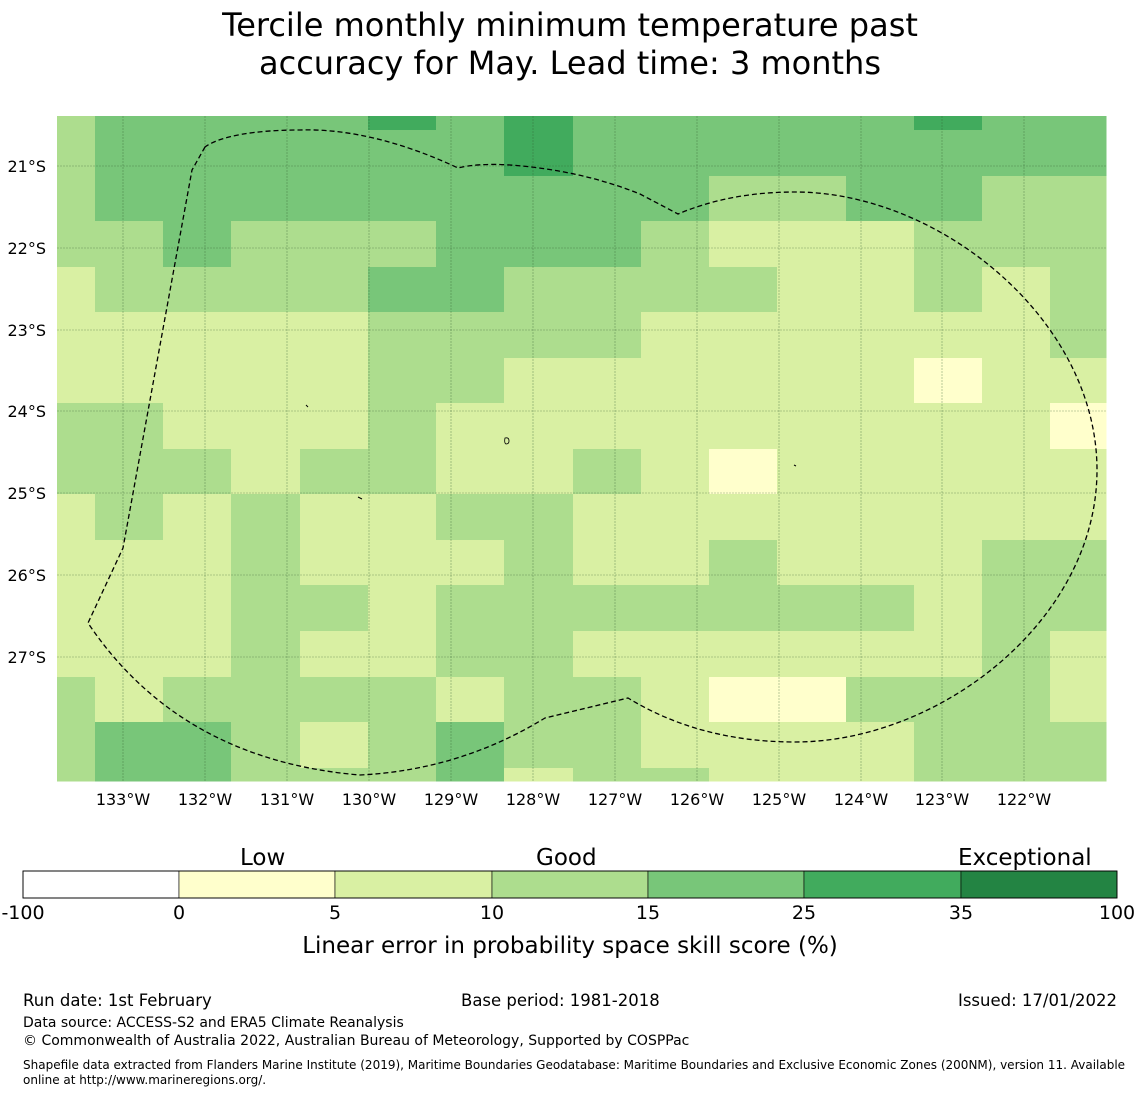  What do you see at coordinates (861, 799) in the screenshot?
I see `longitude-label: 124°W` at bounding box center [861, 799].